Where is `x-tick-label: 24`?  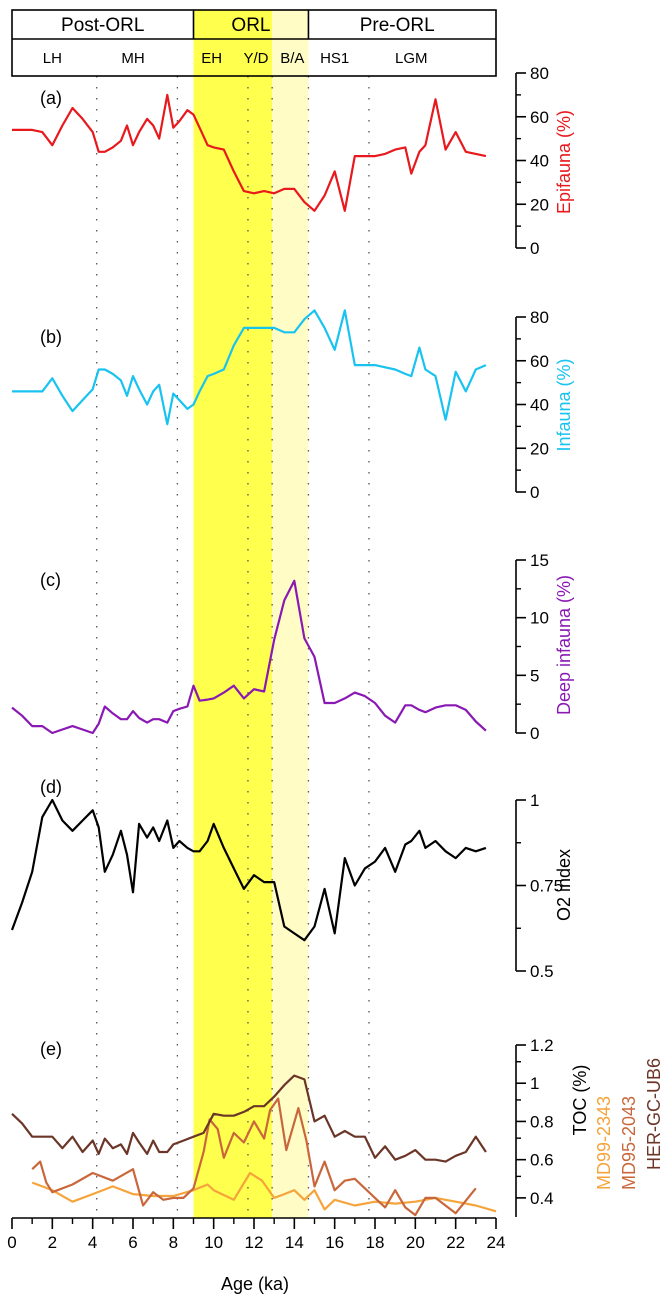 x-tick-label: 24 is located at coordinates (496, 1242).